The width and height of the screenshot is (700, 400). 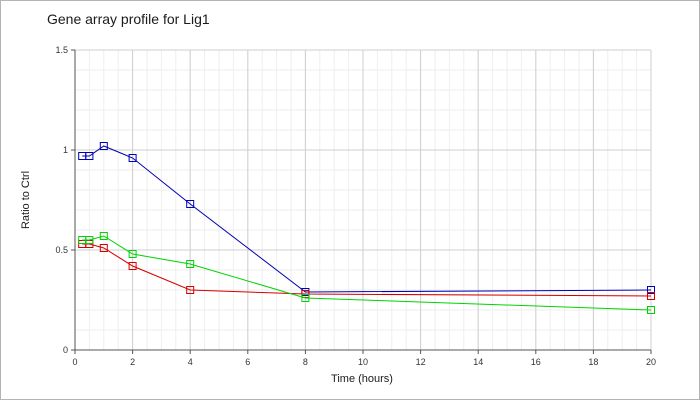 I want to click on x-tick-label: 4, so click(x=190, y=362).